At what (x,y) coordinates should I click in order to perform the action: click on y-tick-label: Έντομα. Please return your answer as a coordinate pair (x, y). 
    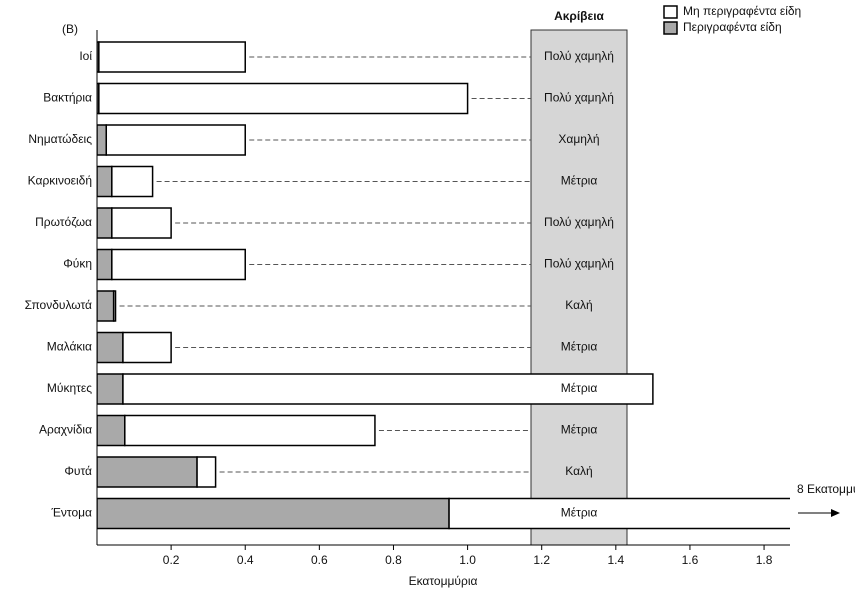
    Looking at the image, I should click on (71, 513).